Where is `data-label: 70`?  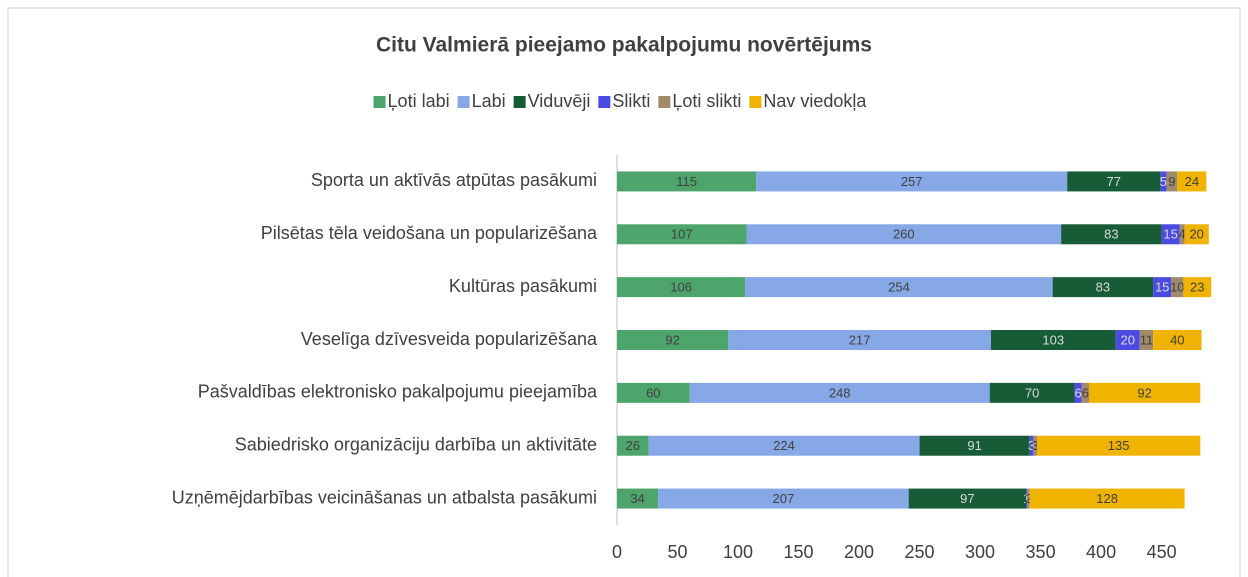 data-label: 70 is located at coordinates (1032, 392).